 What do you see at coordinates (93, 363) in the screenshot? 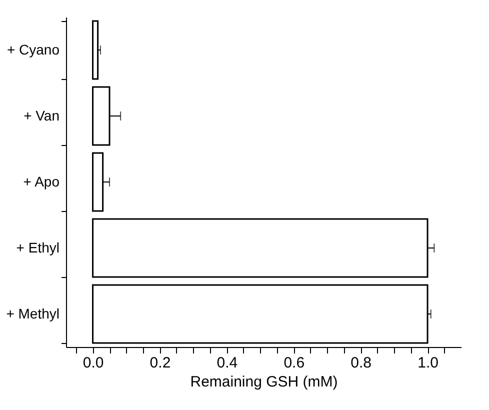
I see `x-tick-label: 0.0` at bounding box center [93, 363].